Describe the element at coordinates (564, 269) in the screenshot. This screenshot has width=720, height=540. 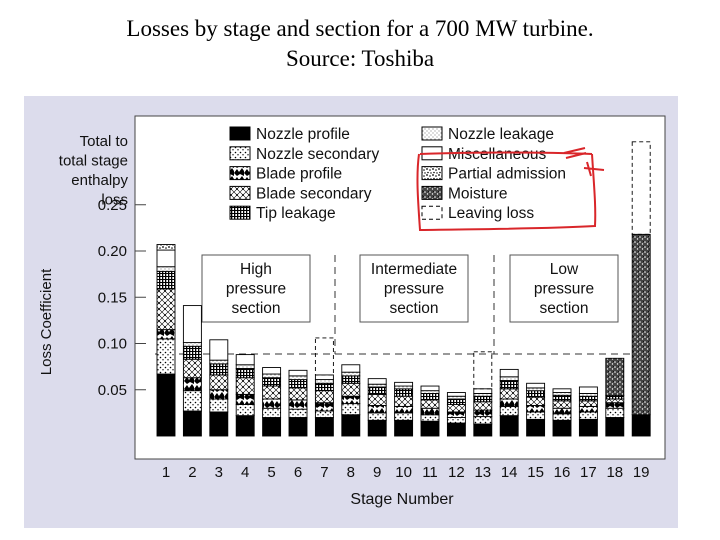
I see `annotation-line: Low` at that location.